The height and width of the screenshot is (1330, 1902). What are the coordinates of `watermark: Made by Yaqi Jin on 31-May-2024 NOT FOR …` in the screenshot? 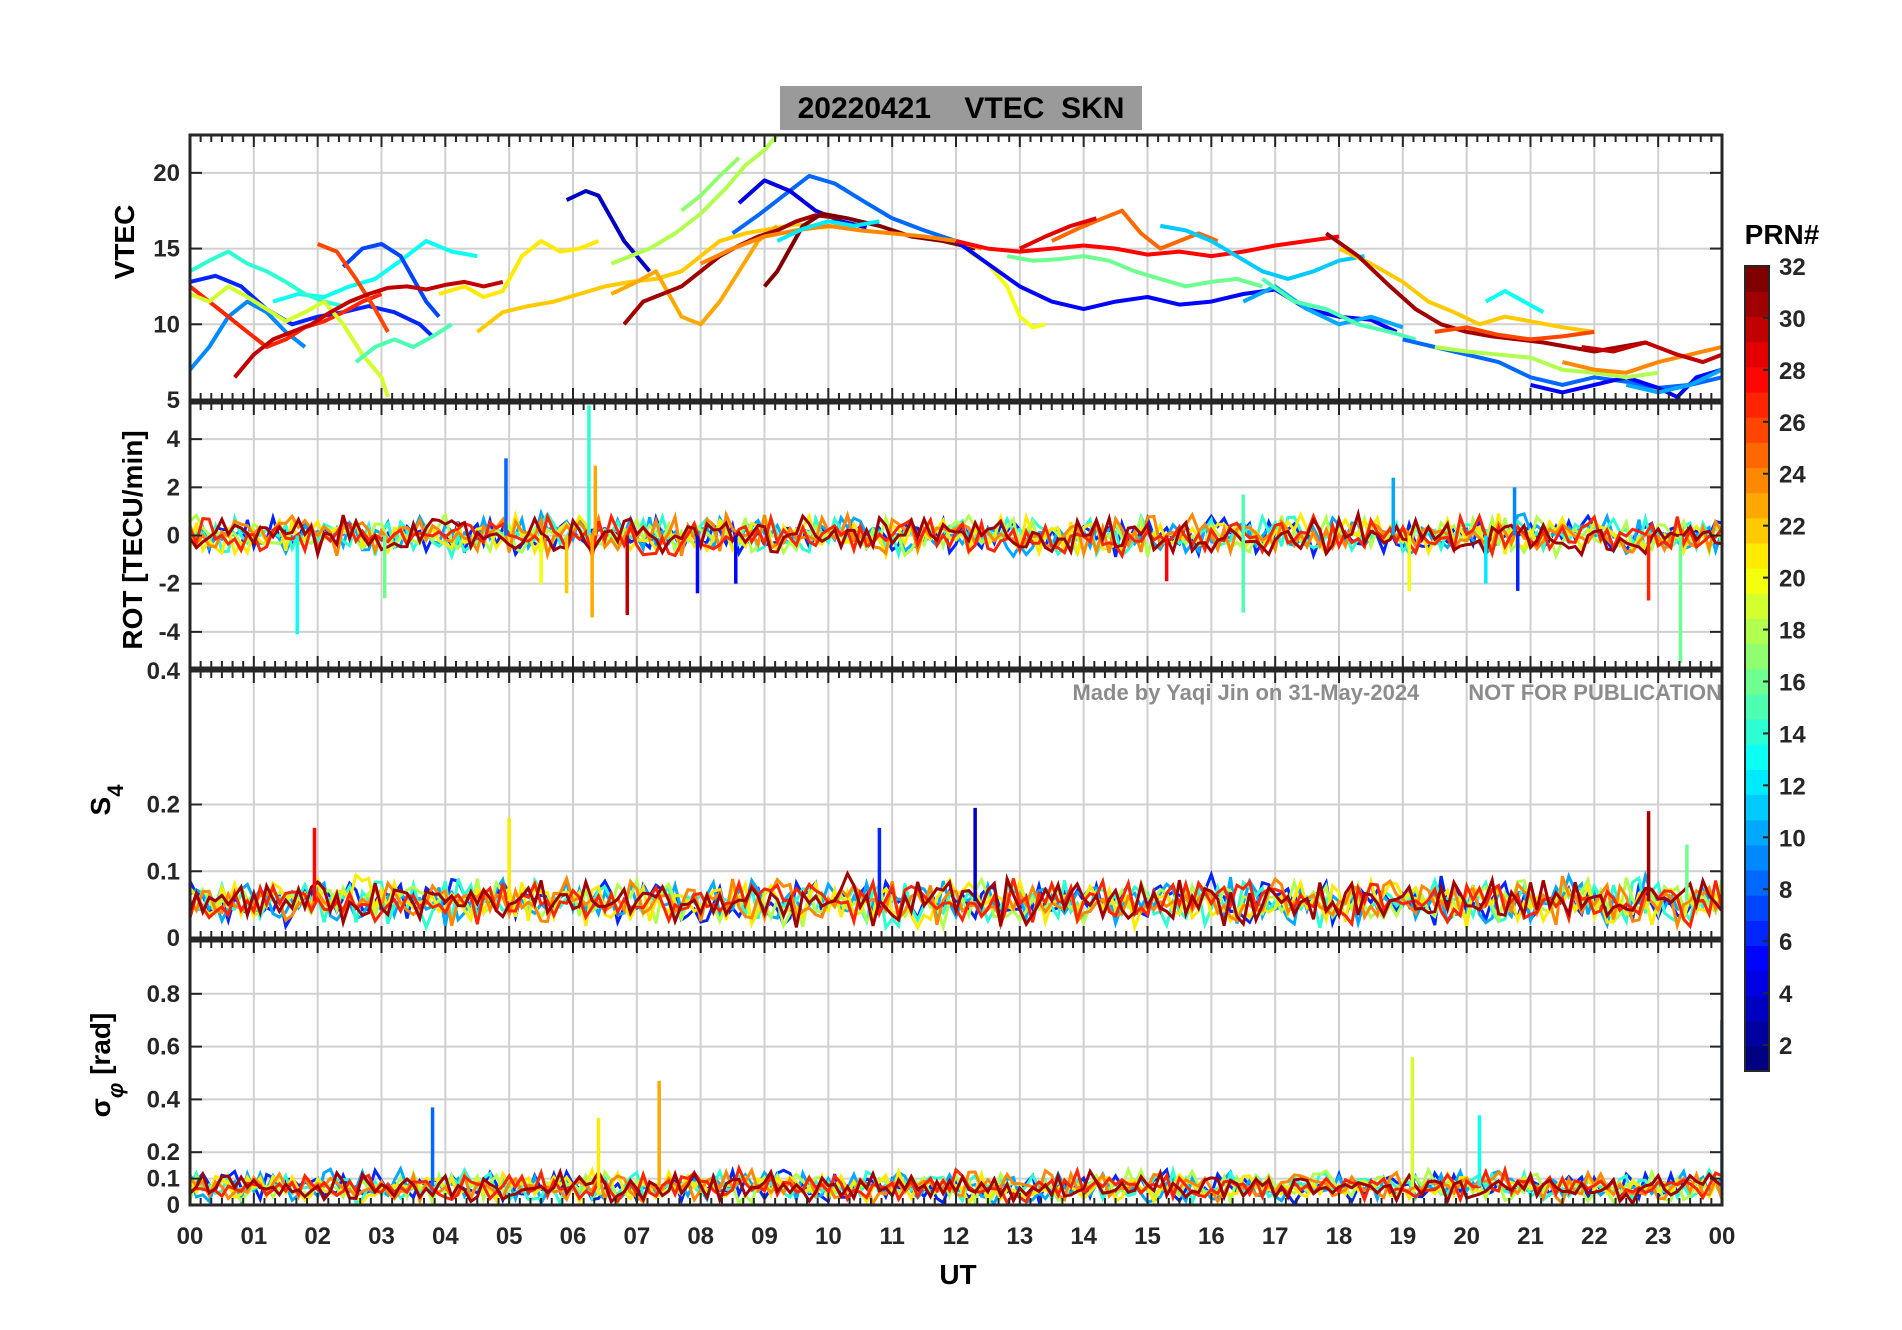 It's located at (1397, 692).